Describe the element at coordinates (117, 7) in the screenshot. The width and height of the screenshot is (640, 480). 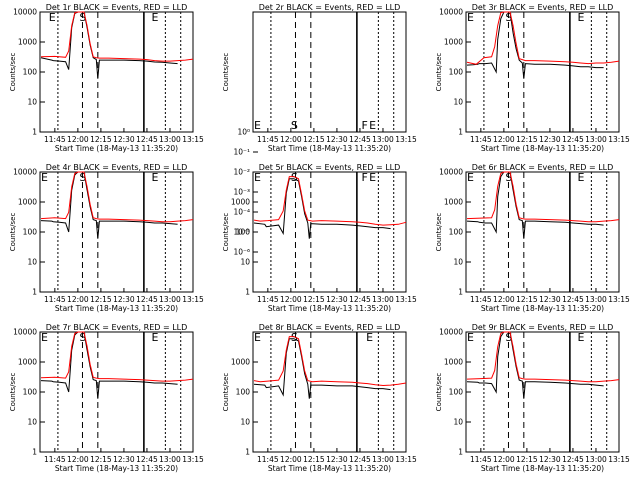
I see `panel-title: Det 1r BLACK = Events, RED = LLD` at that location.